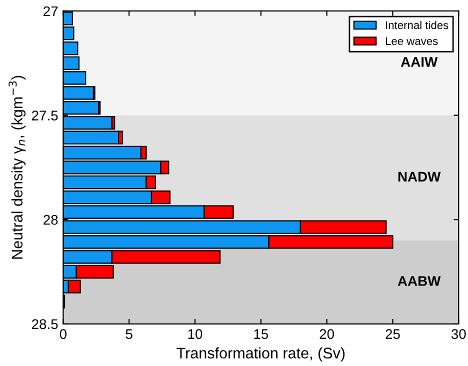 The width and height of the screenshot is (468, 366). What do you see at coordinates (45, 115) in the screenshot?
I see `y-tick-label: 27.5` at bounding box center [45, 115].